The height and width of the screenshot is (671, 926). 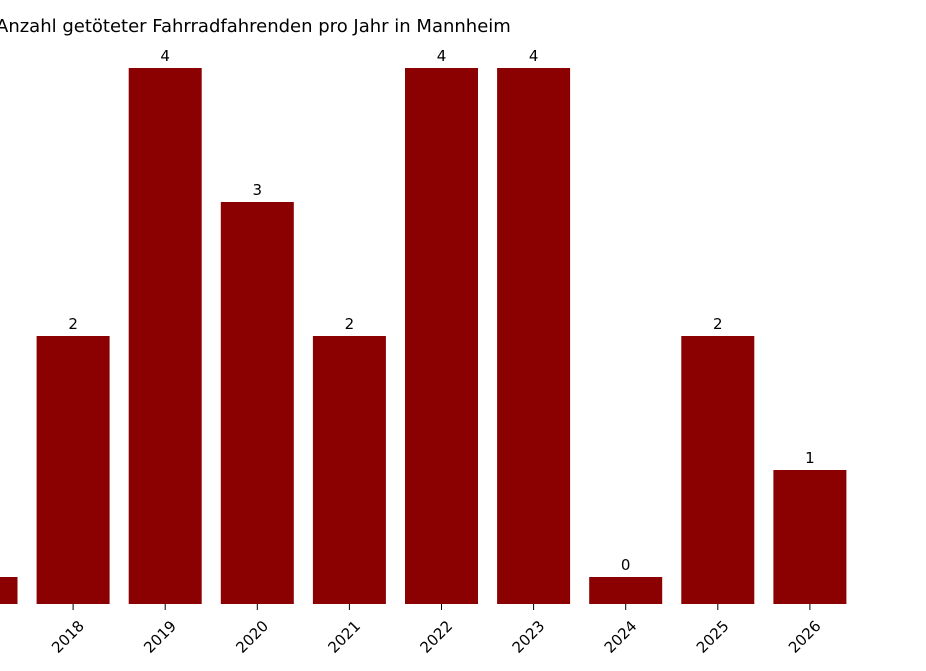 I want to click on value-label-2019: 4, so click(x=165, y=56).